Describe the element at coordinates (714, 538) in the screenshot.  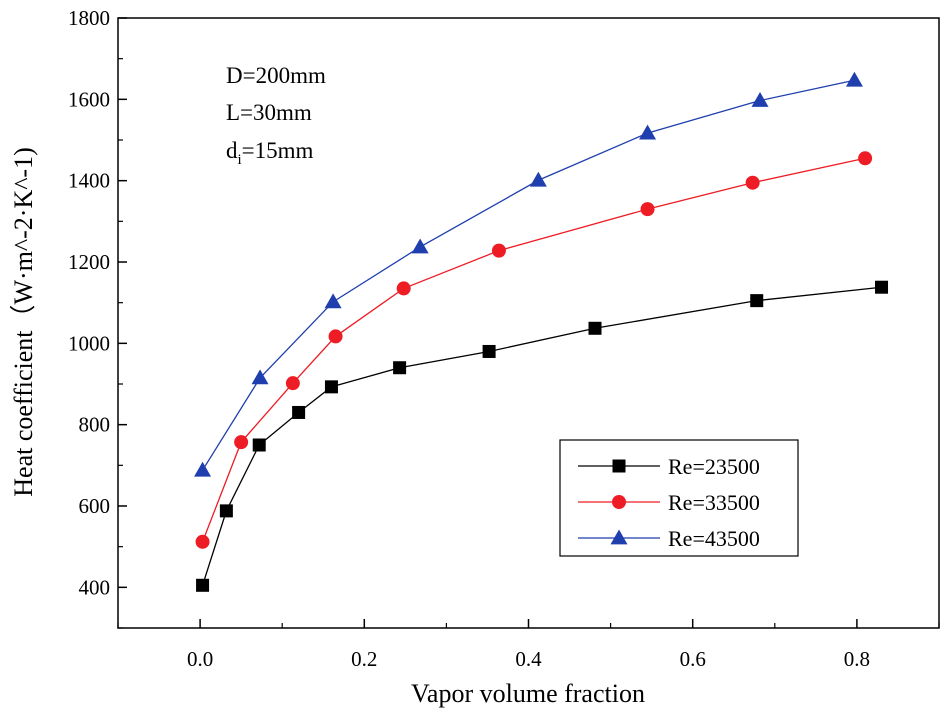
I see `legend-label: Re=43500` at that location.